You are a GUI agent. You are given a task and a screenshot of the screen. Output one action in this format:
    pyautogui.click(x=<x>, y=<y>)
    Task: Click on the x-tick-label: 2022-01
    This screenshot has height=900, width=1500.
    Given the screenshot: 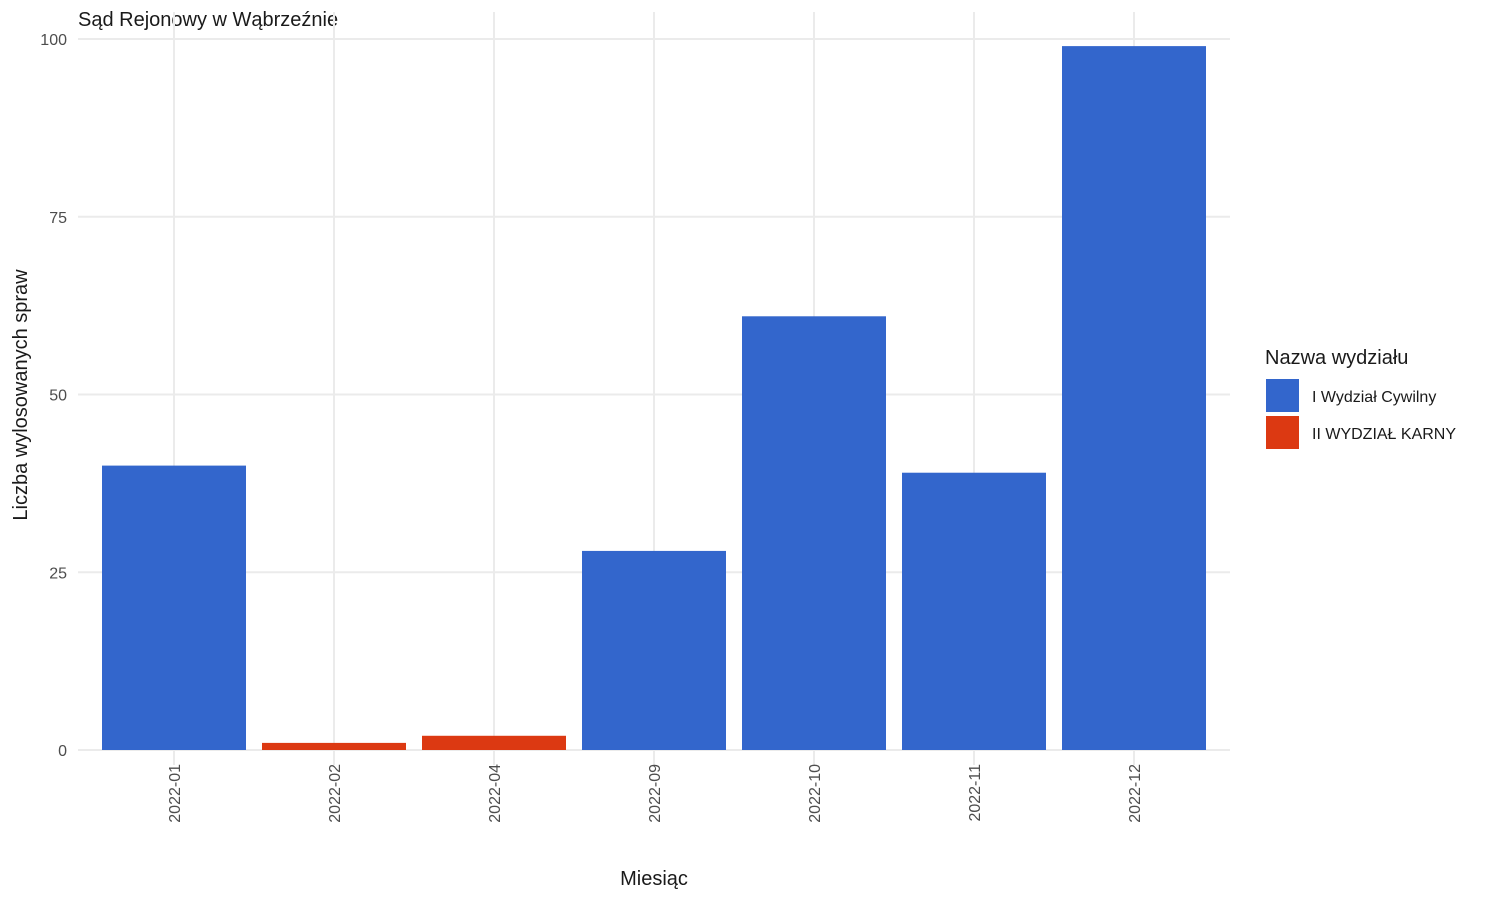 What is the action you would take?
    pyautogui.click(x=175, y=793)
    